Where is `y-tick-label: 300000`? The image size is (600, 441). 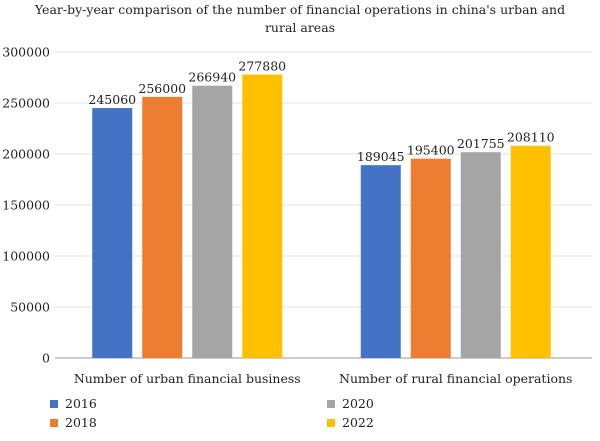
y-tick-label: 300000 is located at coordinates (26, 52).